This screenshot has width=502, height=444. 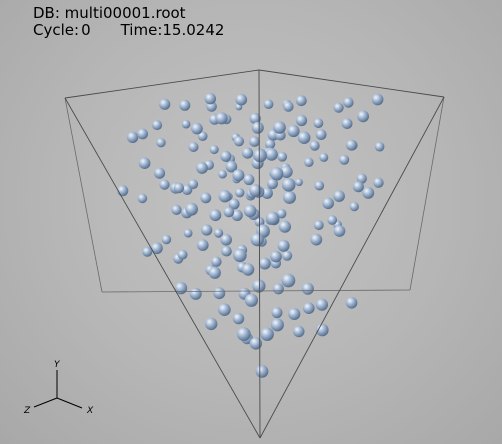 I want to click on z-axis-label: Z, so click(x=27, y=411).